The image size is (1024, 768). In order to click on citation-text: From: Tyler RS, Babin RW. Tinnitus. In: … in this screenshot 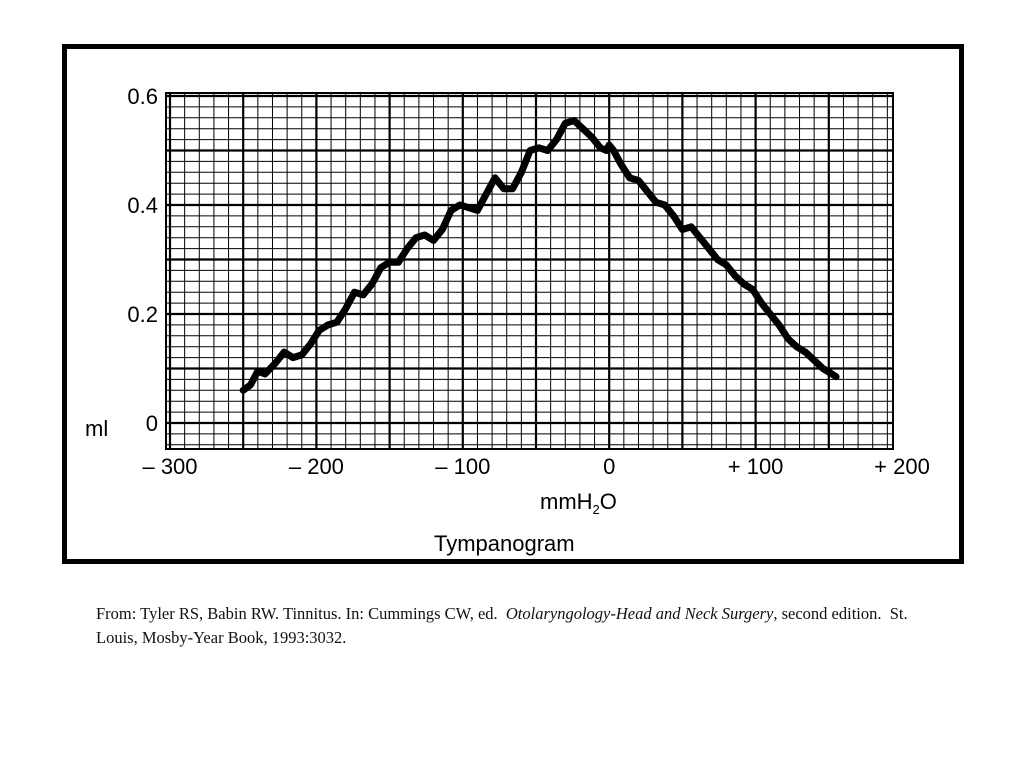, I will do `click(511, 626)`.